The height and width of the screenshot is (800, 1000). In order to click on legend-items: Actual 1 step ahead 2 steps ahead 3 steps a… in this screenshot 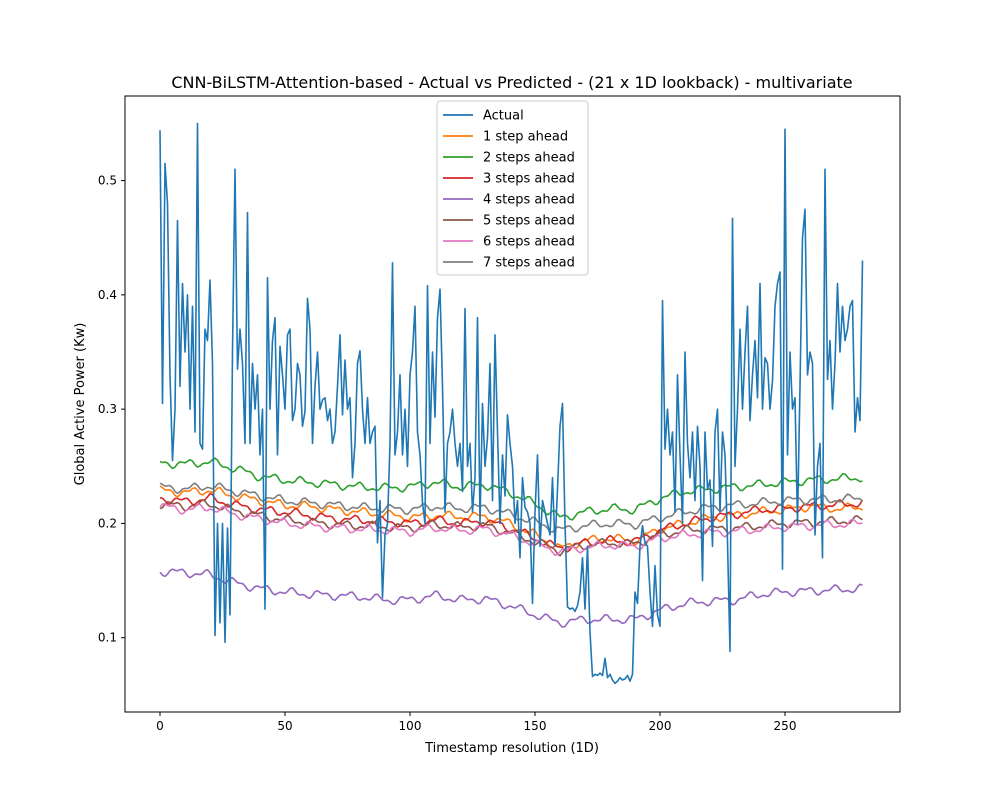, I will do `click(509, 190)`.